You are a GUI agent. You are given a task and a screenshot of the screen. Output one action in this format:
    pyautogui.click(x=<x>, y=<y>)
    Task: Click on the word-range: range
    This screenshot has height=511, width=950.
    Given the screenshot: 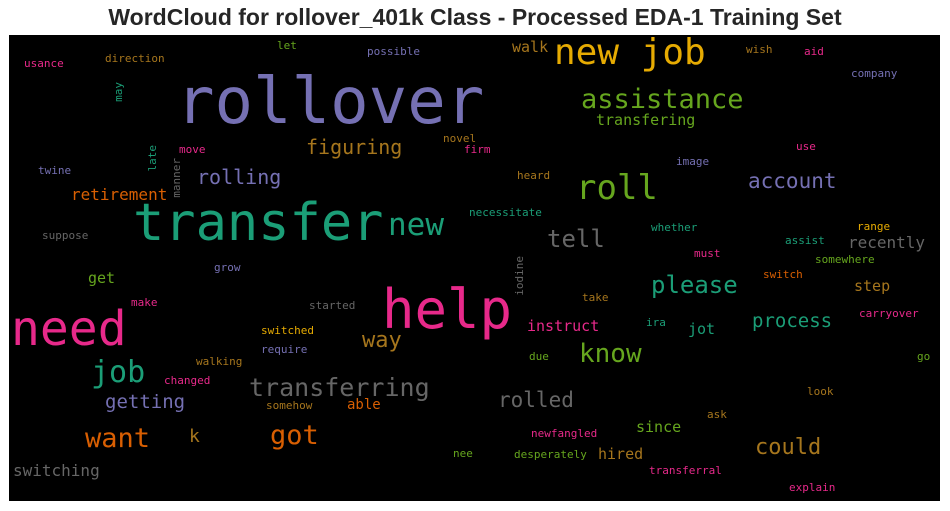 What is the action you would take?
    pyautogui.click(x=874, y=226)
    